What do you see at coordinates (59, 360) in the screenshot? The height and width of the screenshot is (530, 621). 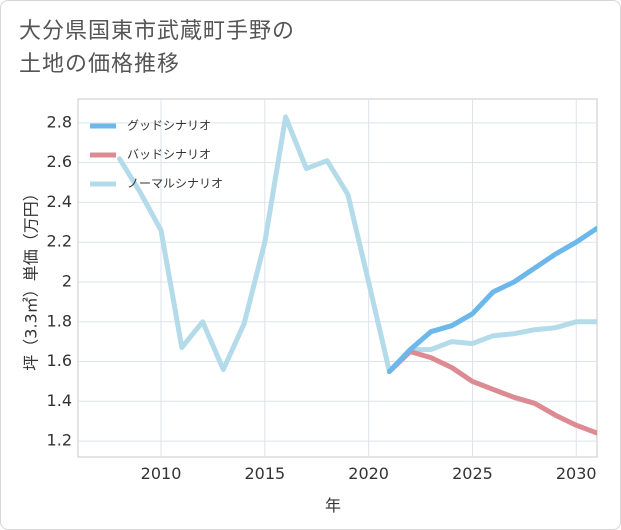 I see `y-tick-label: 1.6` at bounding box center [59, 360].